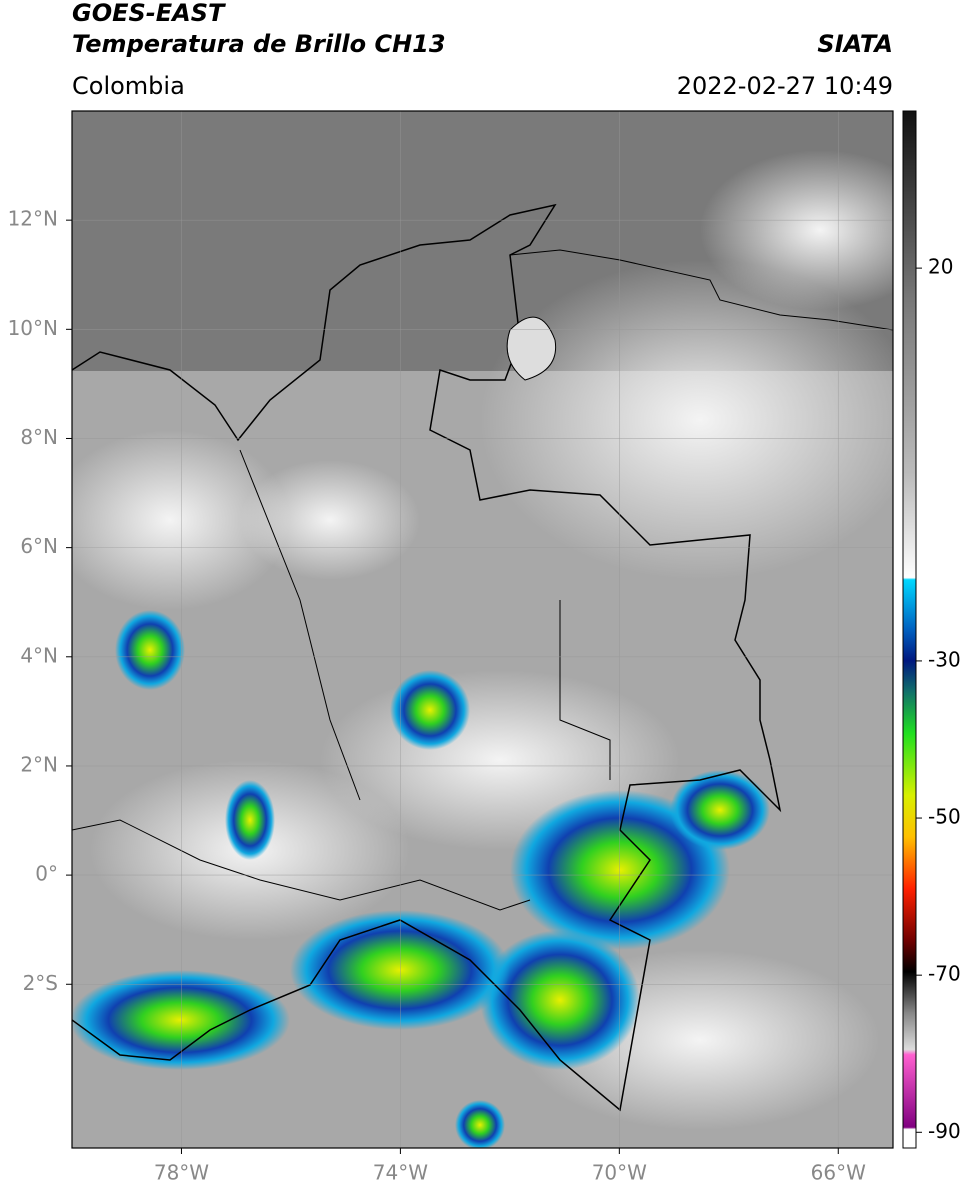 The width and height of the screenshot is (966, 1194). Describe the element at coordinates (46, 874) in the screenshot. I see `lat-label: 0°` at that location.